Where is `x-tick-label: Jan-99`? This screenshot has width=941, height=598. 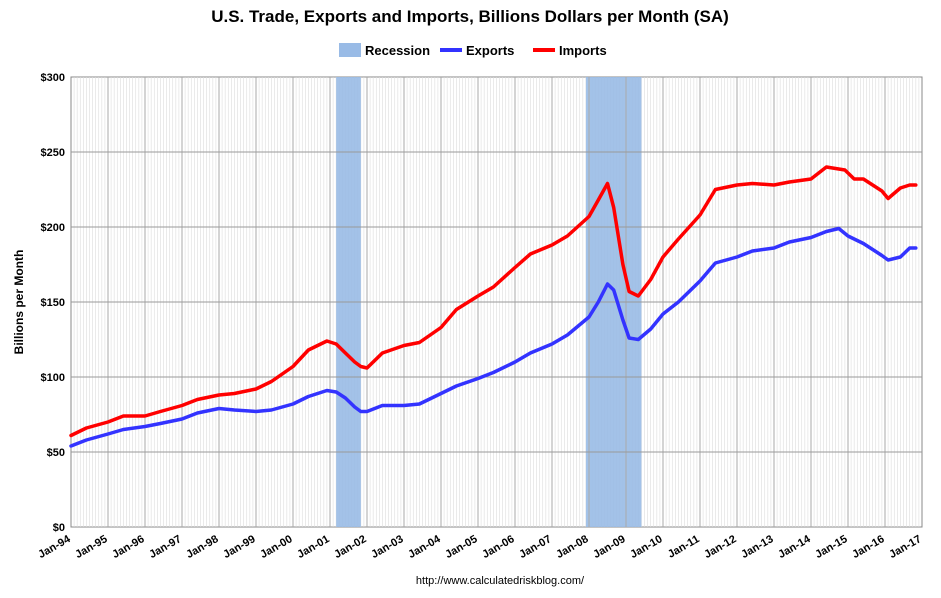
x-tick-label: Jan-99 is located at coordinates (239, 547).